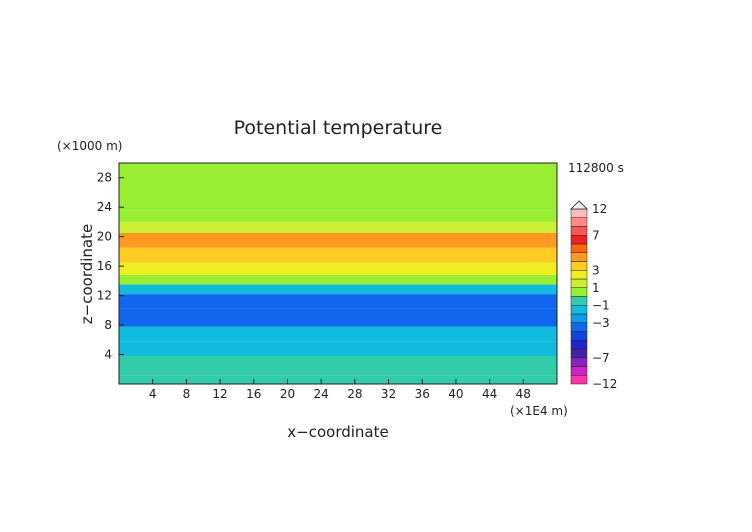  I want to click on x-axis-label: x−coordinate, so click(337, 432).